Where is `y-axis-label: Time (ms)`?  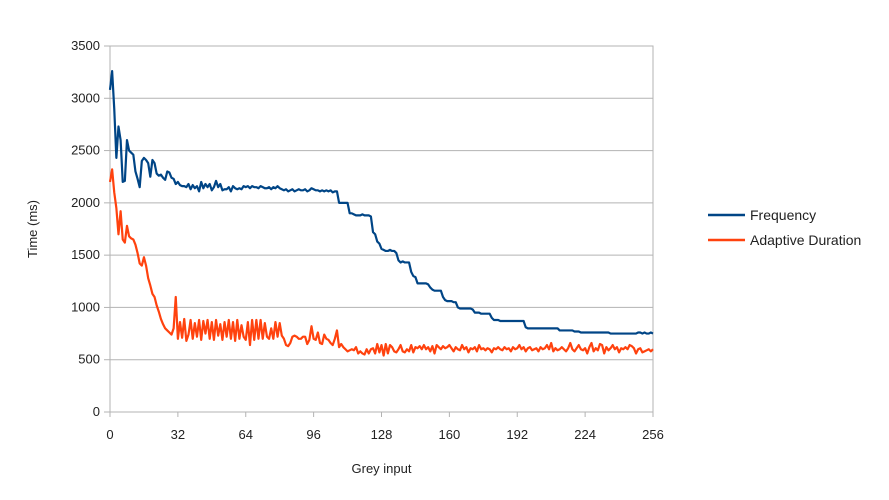
y-axis-label: Time (ms) is located at coordinates (32, 229).